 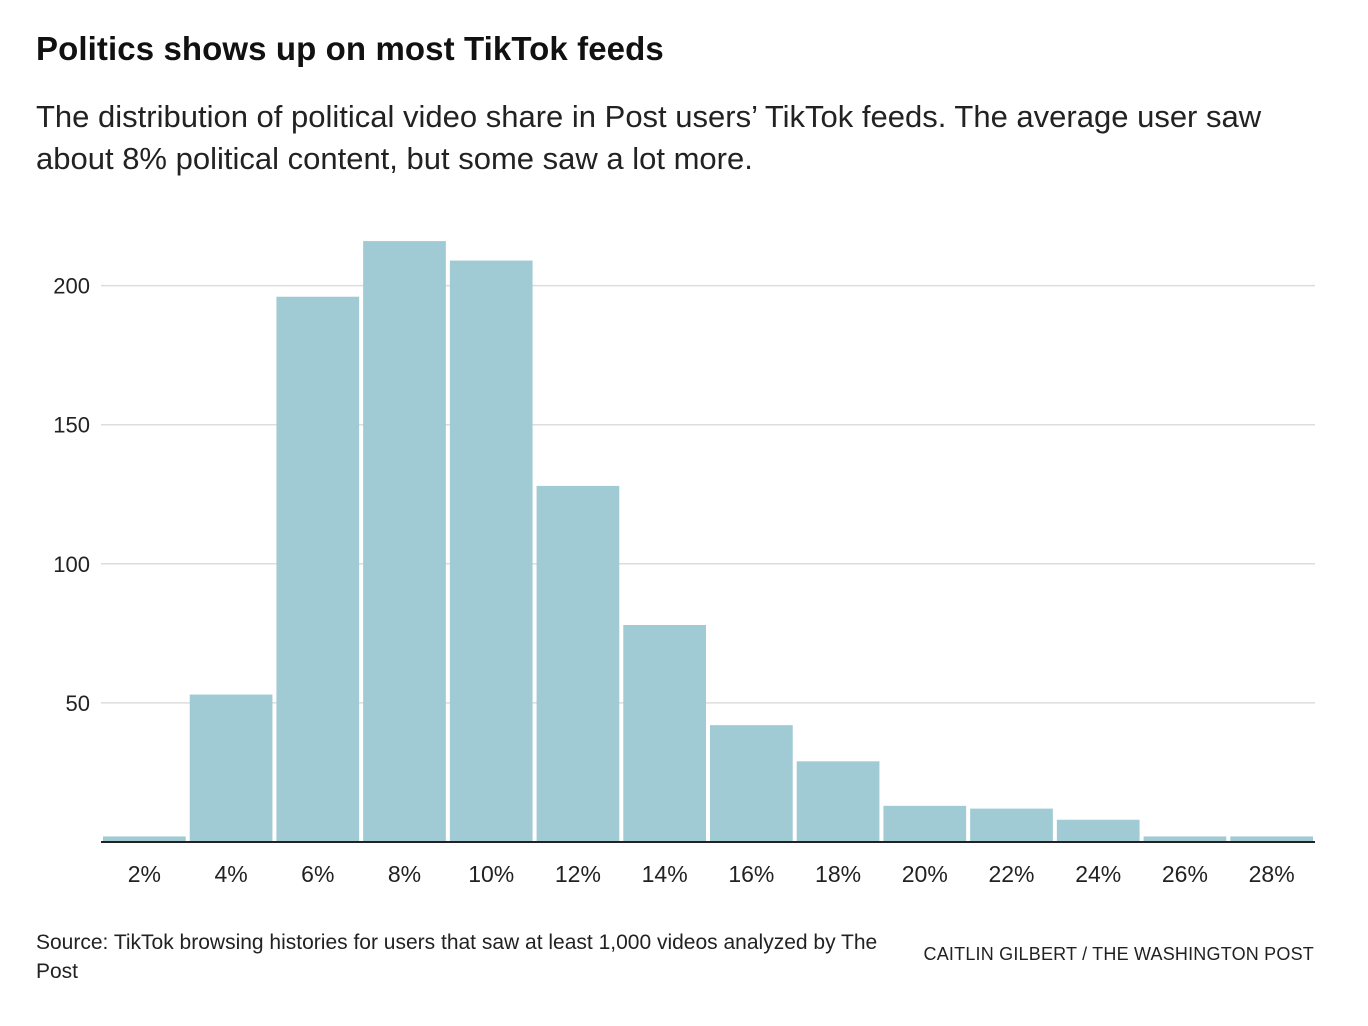 I want to click on bar-14%, so click(x=664, y=733).